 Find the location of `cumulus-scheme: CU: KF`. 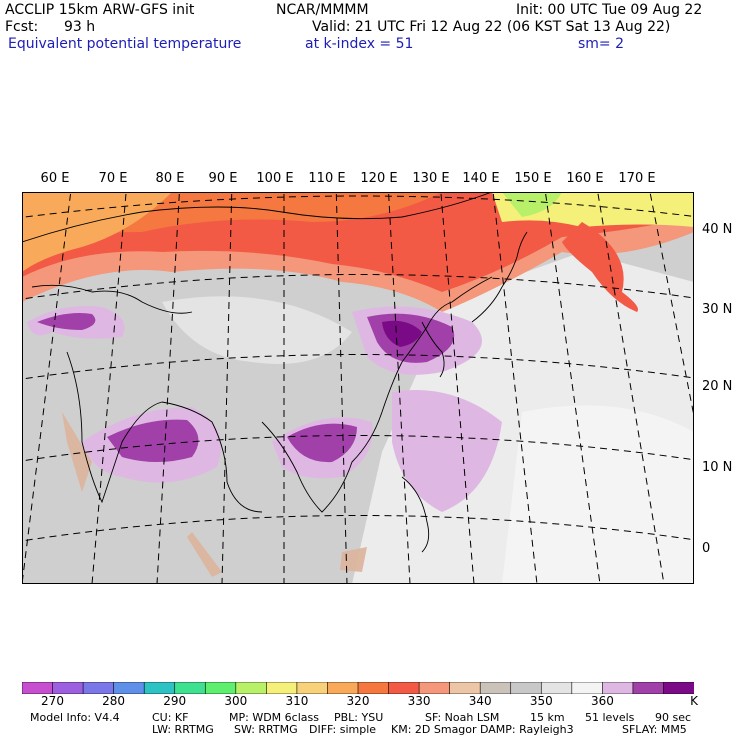

cumulus-scheme: CU: KF is located at coordinates (170, 717).